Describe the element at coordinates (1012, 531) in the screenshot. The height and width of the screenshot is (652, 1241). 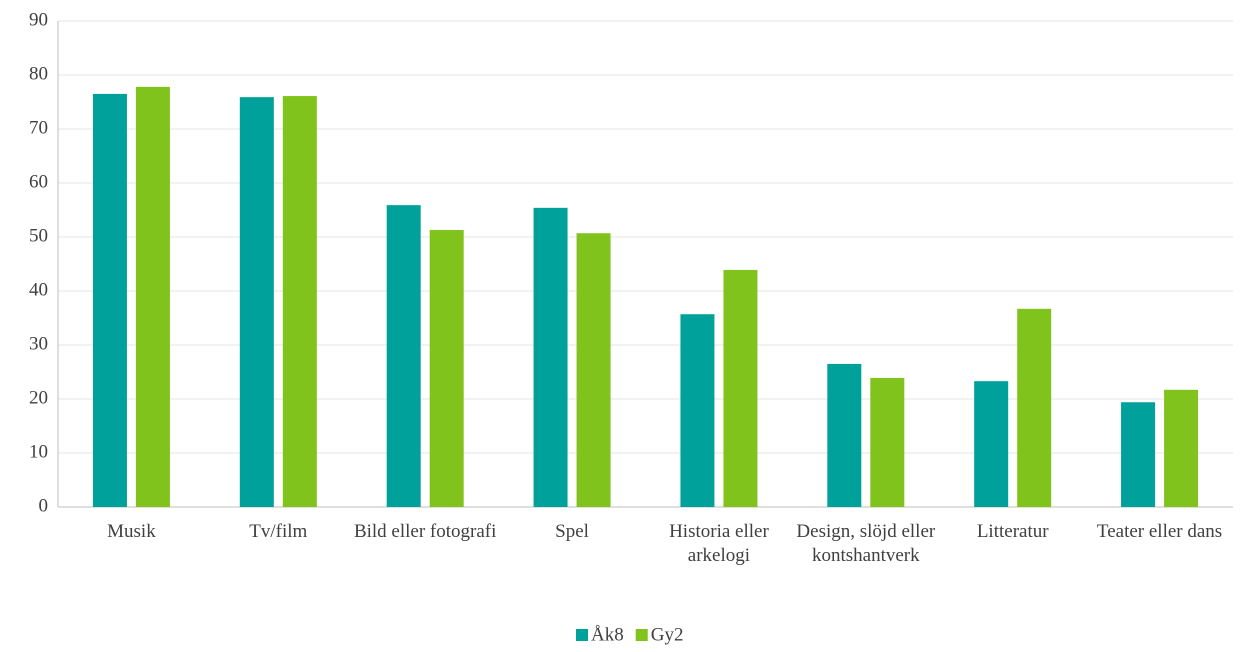
I see `x-tick-label: Litteratur` at that location.